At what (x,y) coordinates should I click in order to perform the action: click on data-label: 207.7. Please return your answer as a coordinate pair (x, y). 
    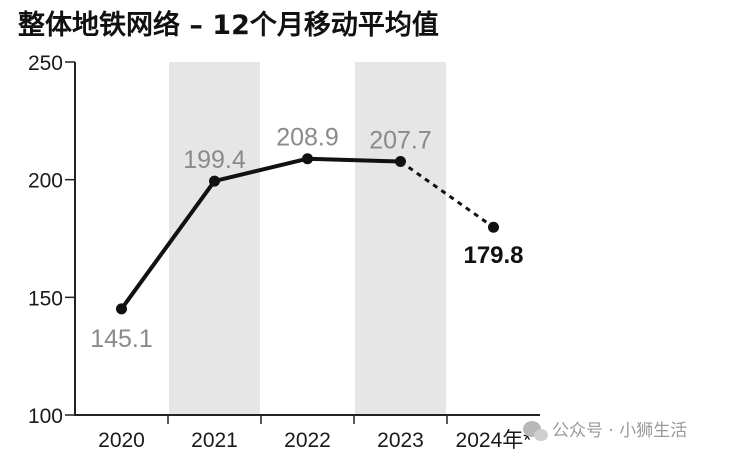
    Looking at the image, I should click on (400, 141).